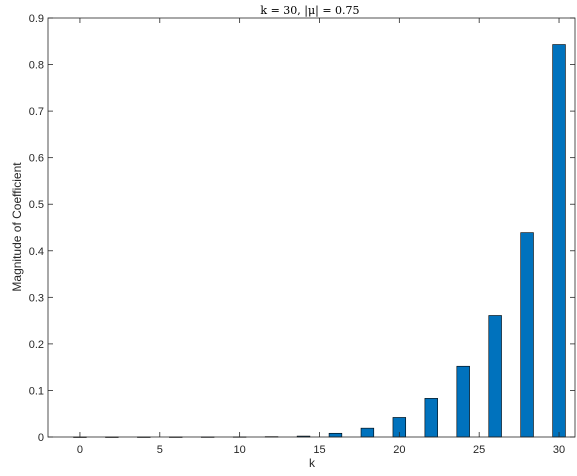  I want to click on y-tick-label: 0.3, so click(36, 298).